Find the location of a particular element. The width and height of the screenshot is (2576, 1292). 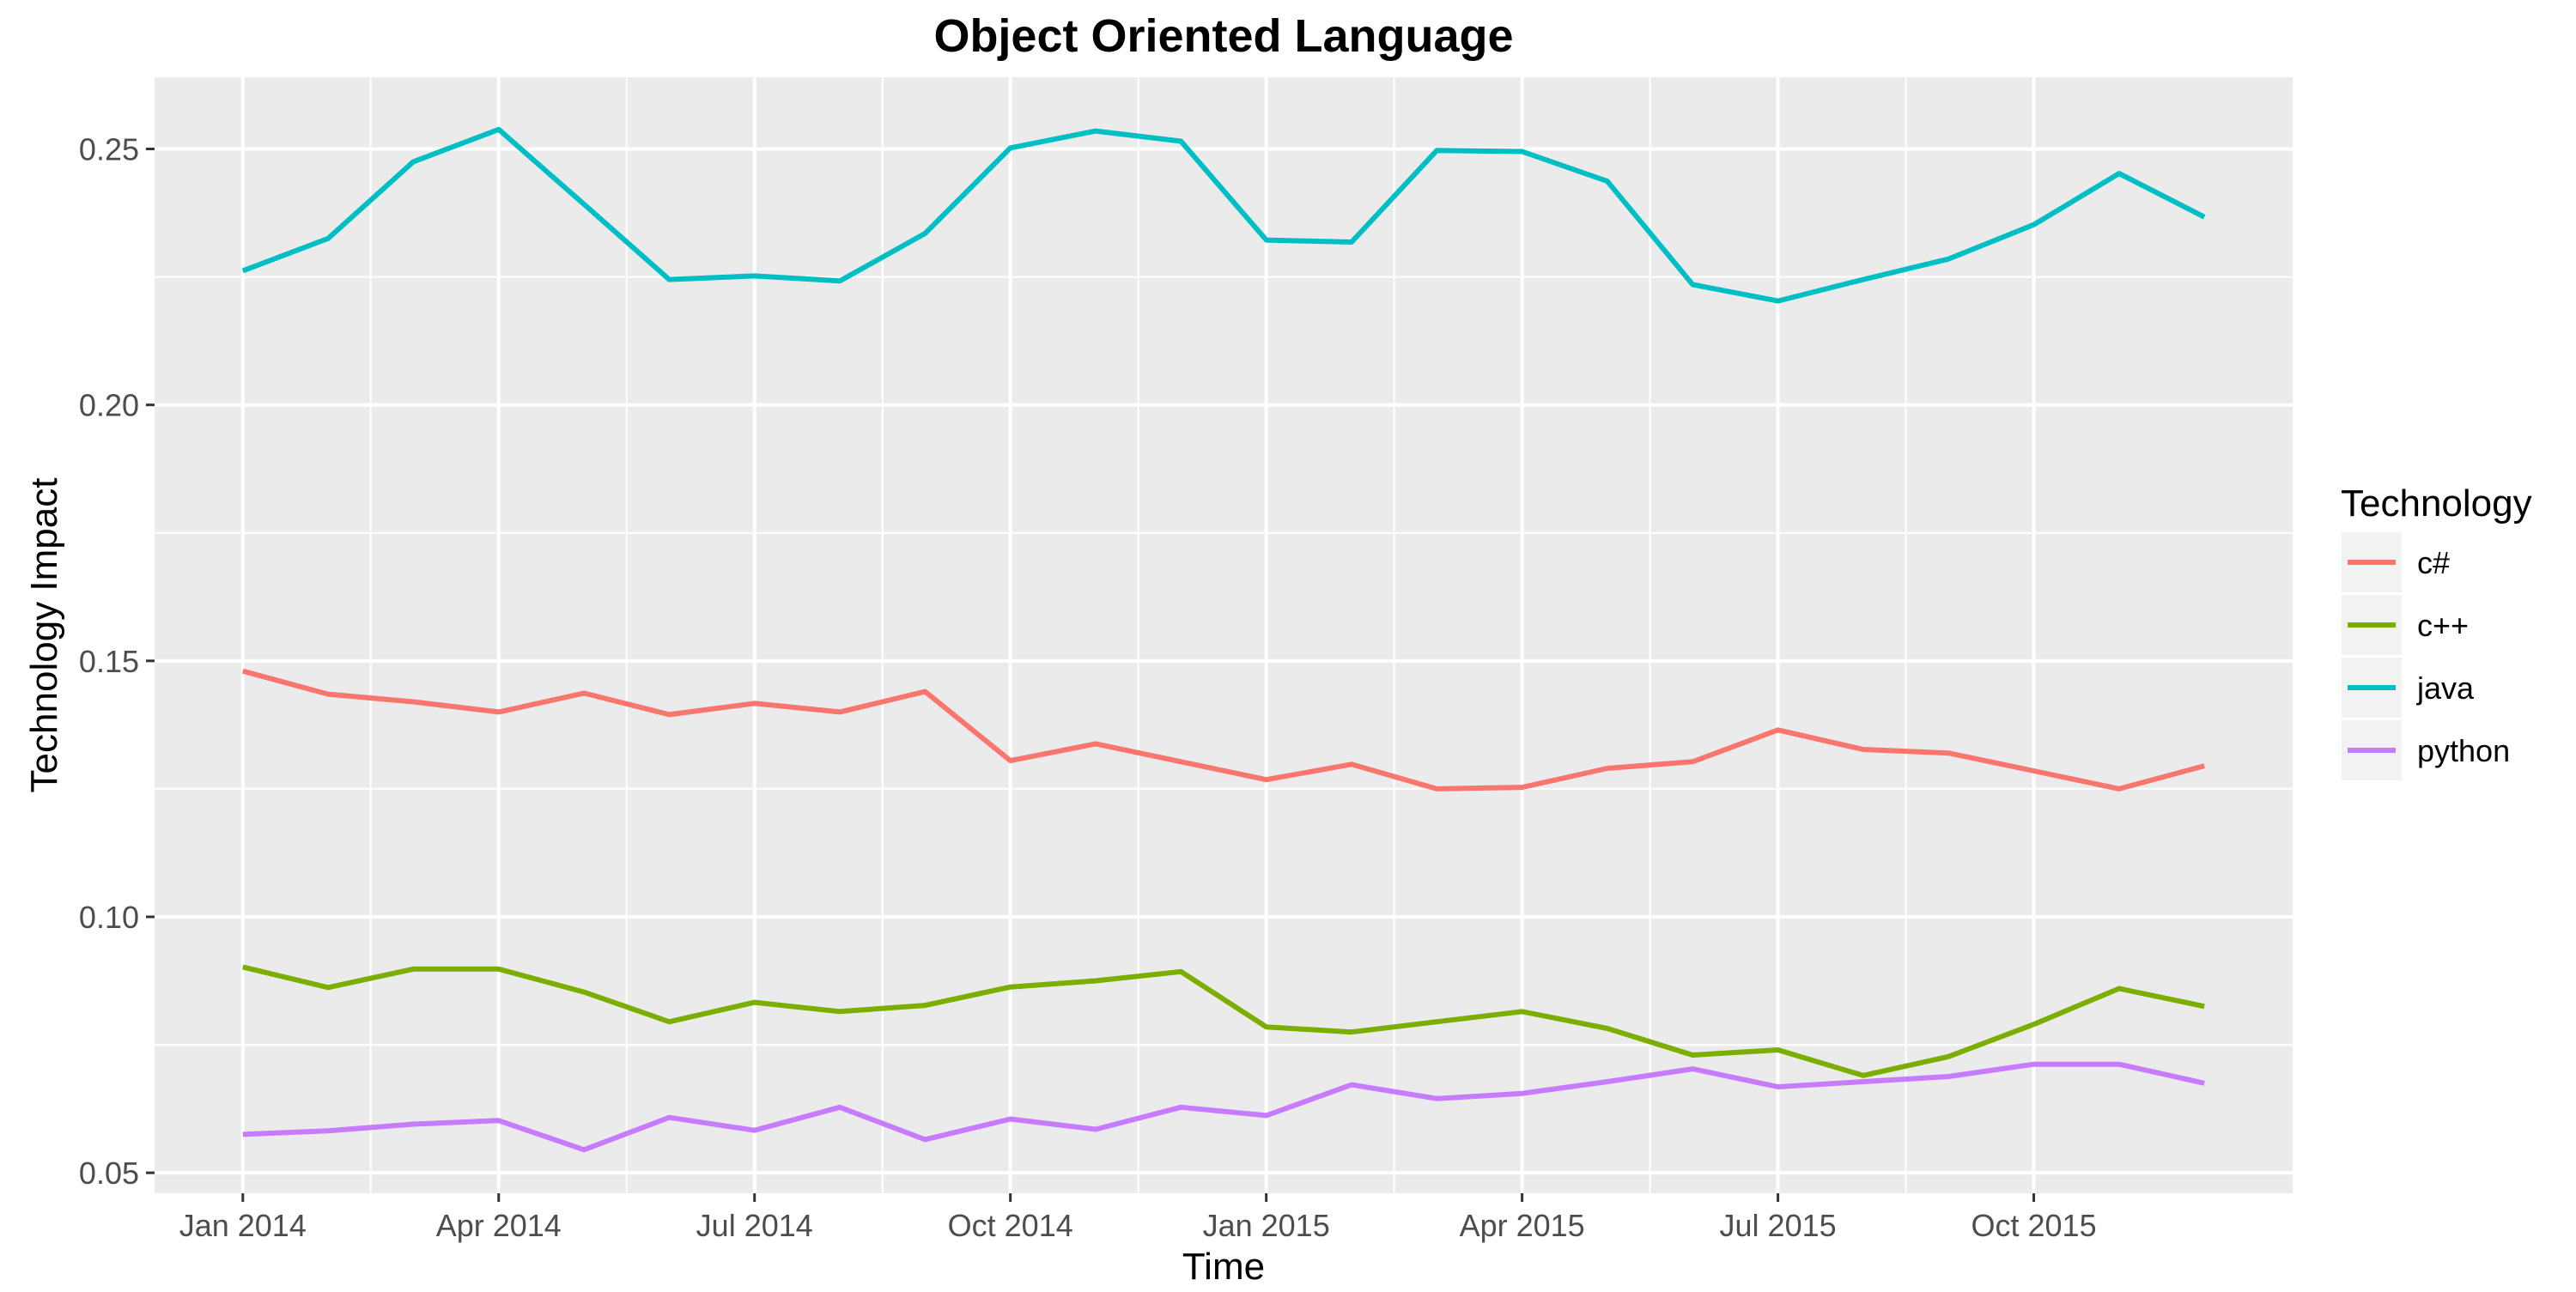

legend-label-c++: c++ is located at coordinates (2443, 625).